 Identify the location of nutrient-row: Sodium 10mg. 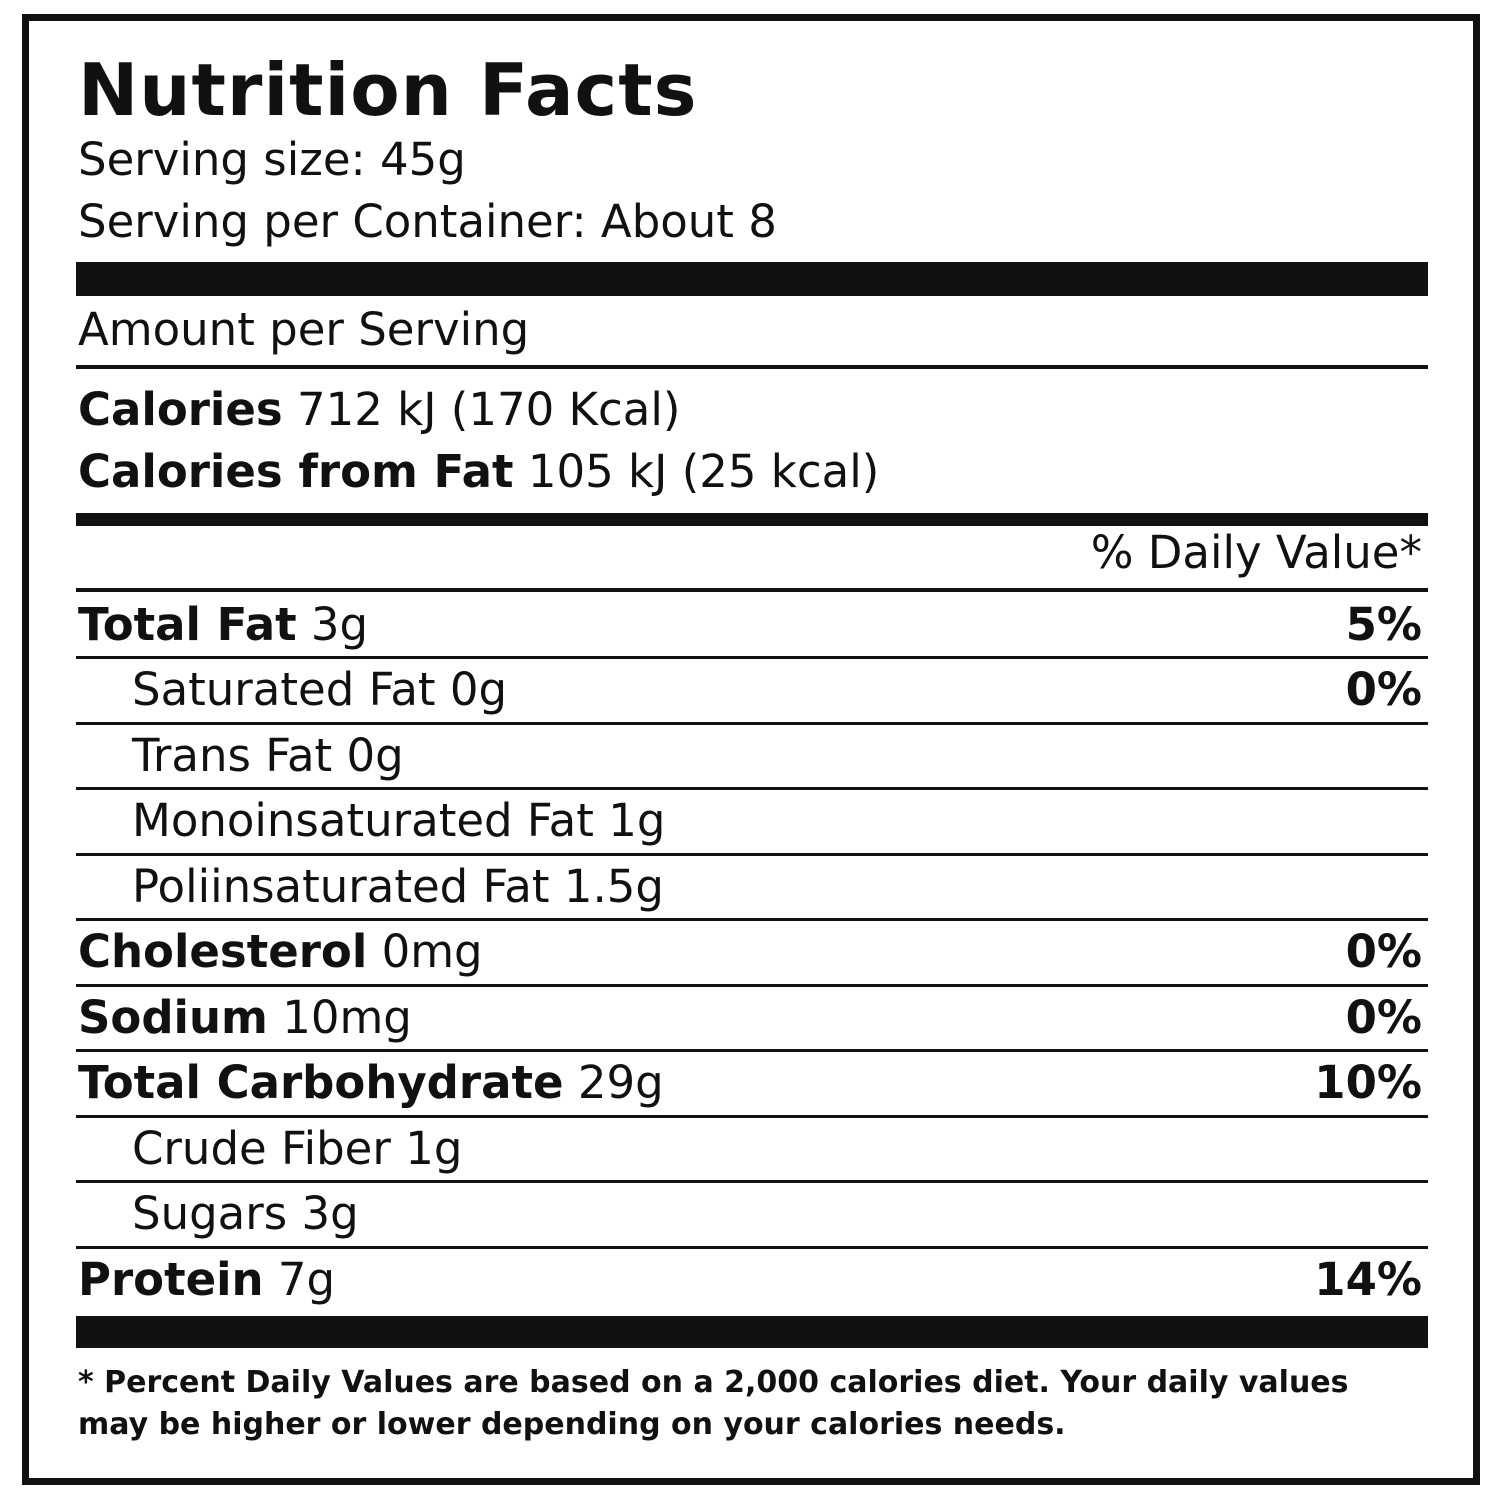
(245, 1018).